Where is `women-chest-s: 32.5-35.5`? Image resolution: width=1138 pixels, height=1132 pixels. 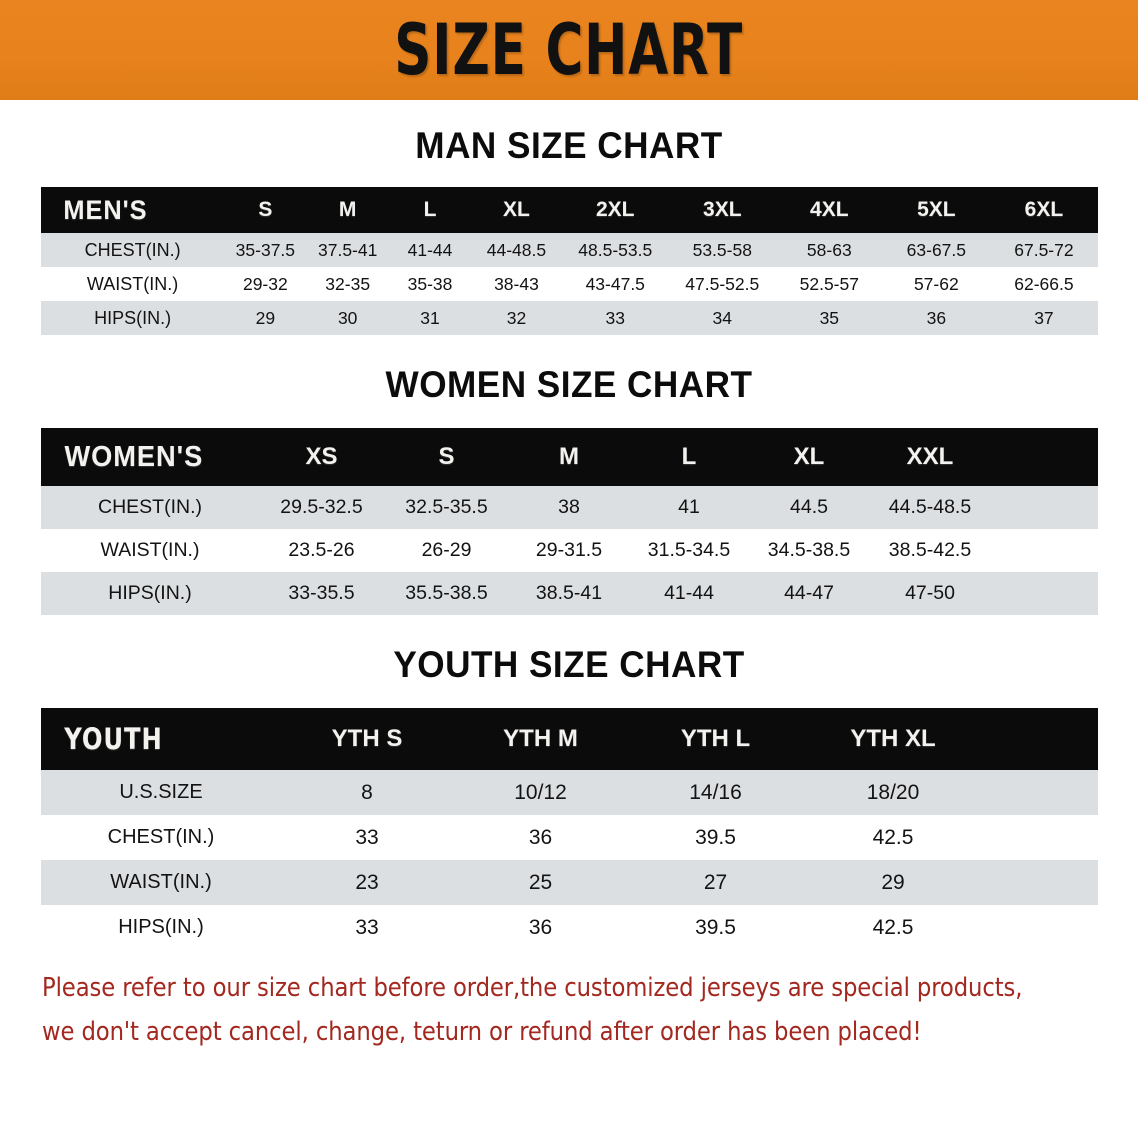 women-chest-s: 32.5-35.5 is located at coordinates (446, 507).